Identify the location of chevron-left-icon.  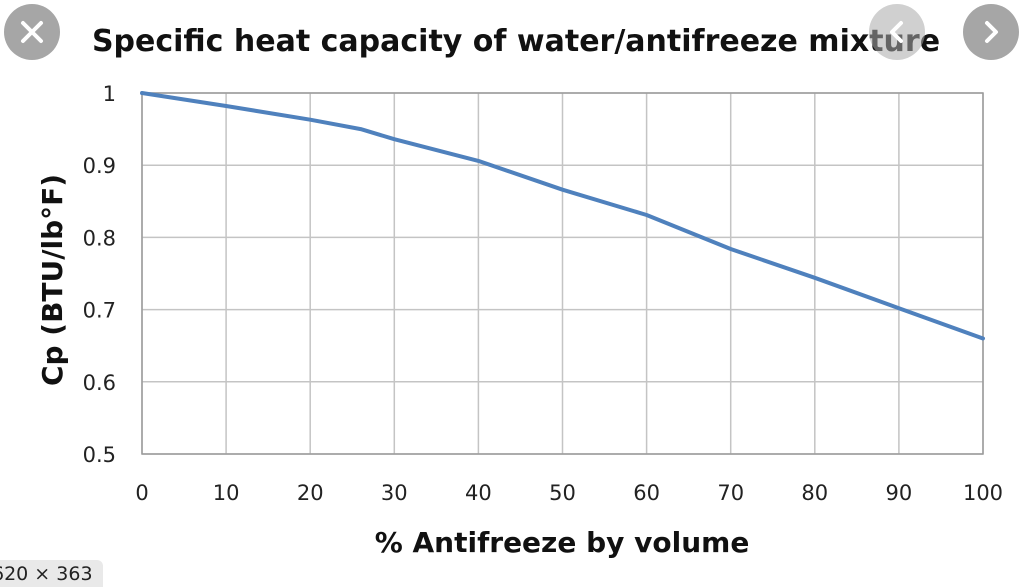
(896, 32).